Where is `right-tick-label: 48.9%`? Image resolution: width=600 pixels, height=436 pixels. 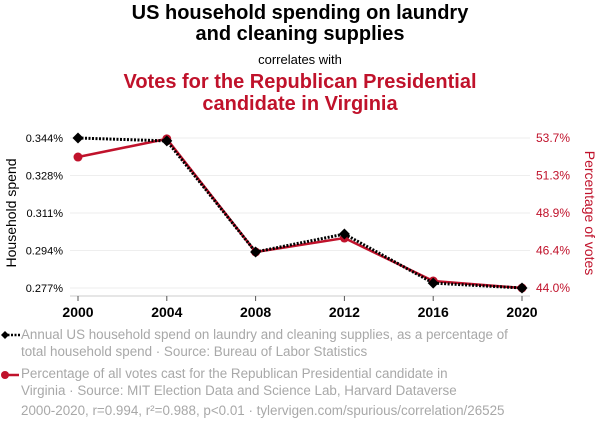
right-tick-label: 48.9% is located at coordinates (553, 213).